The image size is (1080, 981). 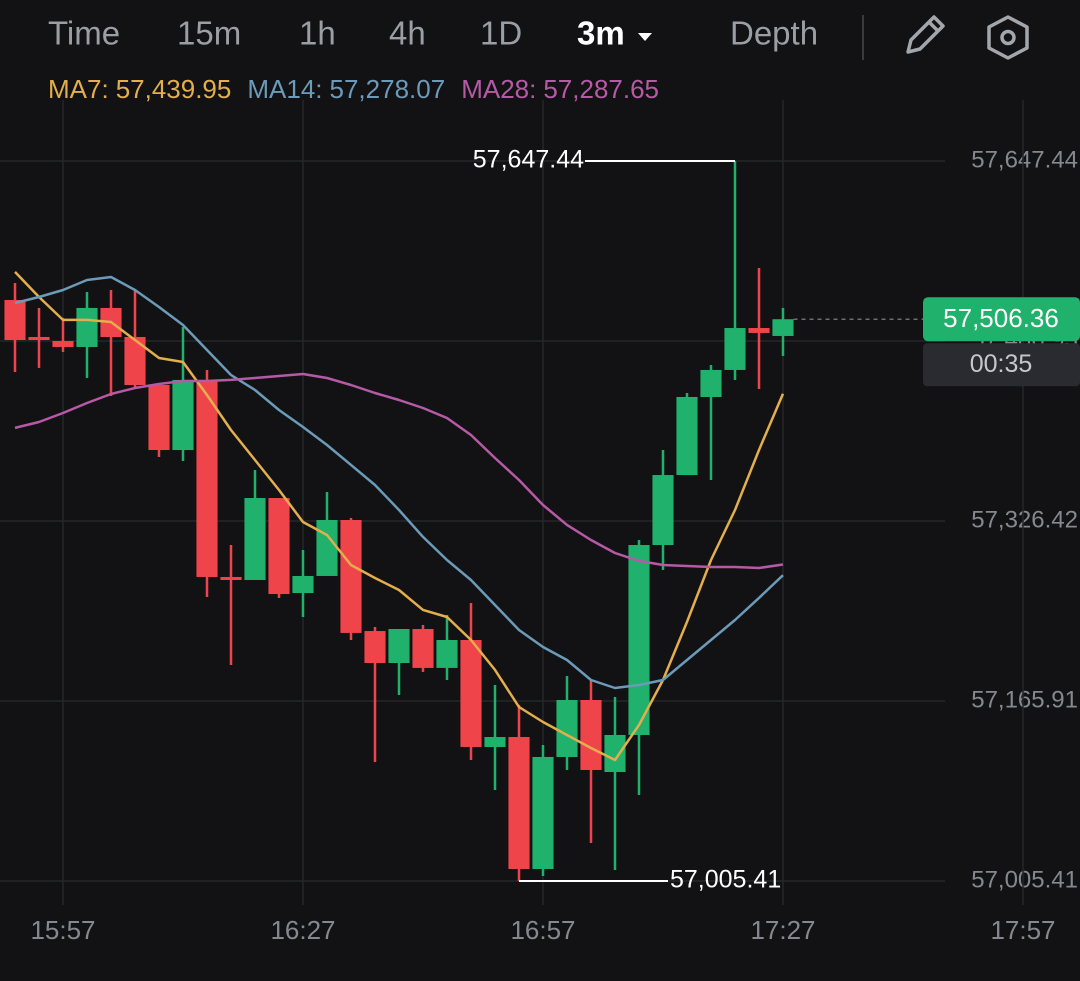 I want to click on last-price-label: 57,506.36, so click(x=1001, y=318).